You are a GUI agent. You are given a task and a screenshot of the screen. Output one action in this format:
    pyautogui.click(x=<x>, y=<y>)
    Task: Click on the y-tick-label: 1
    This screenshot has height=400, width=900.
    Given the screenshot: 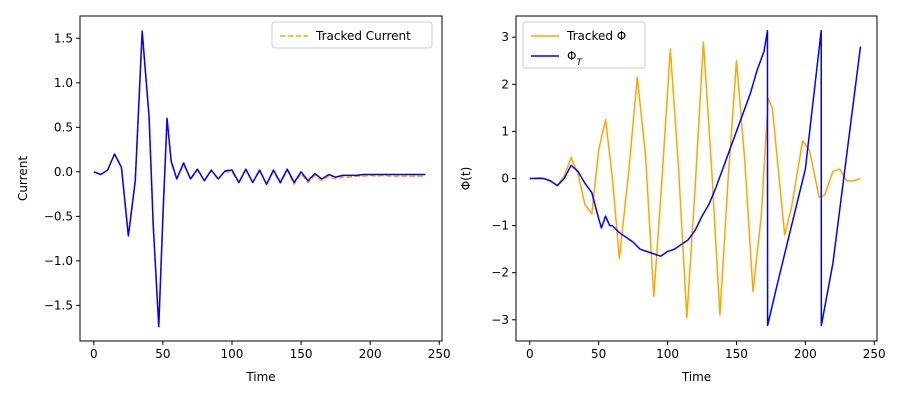 What is the action you would take?
    pyautogui.click(x=505, y=131)
    